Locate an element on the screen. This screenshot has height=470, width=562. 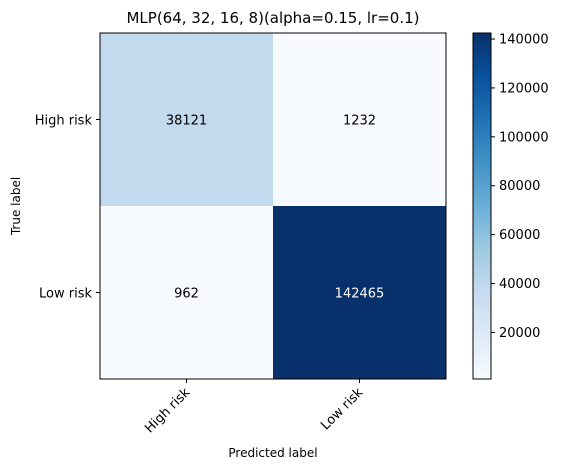
colorbar-tick-label: 80000 is located at coordinates (519, 186).